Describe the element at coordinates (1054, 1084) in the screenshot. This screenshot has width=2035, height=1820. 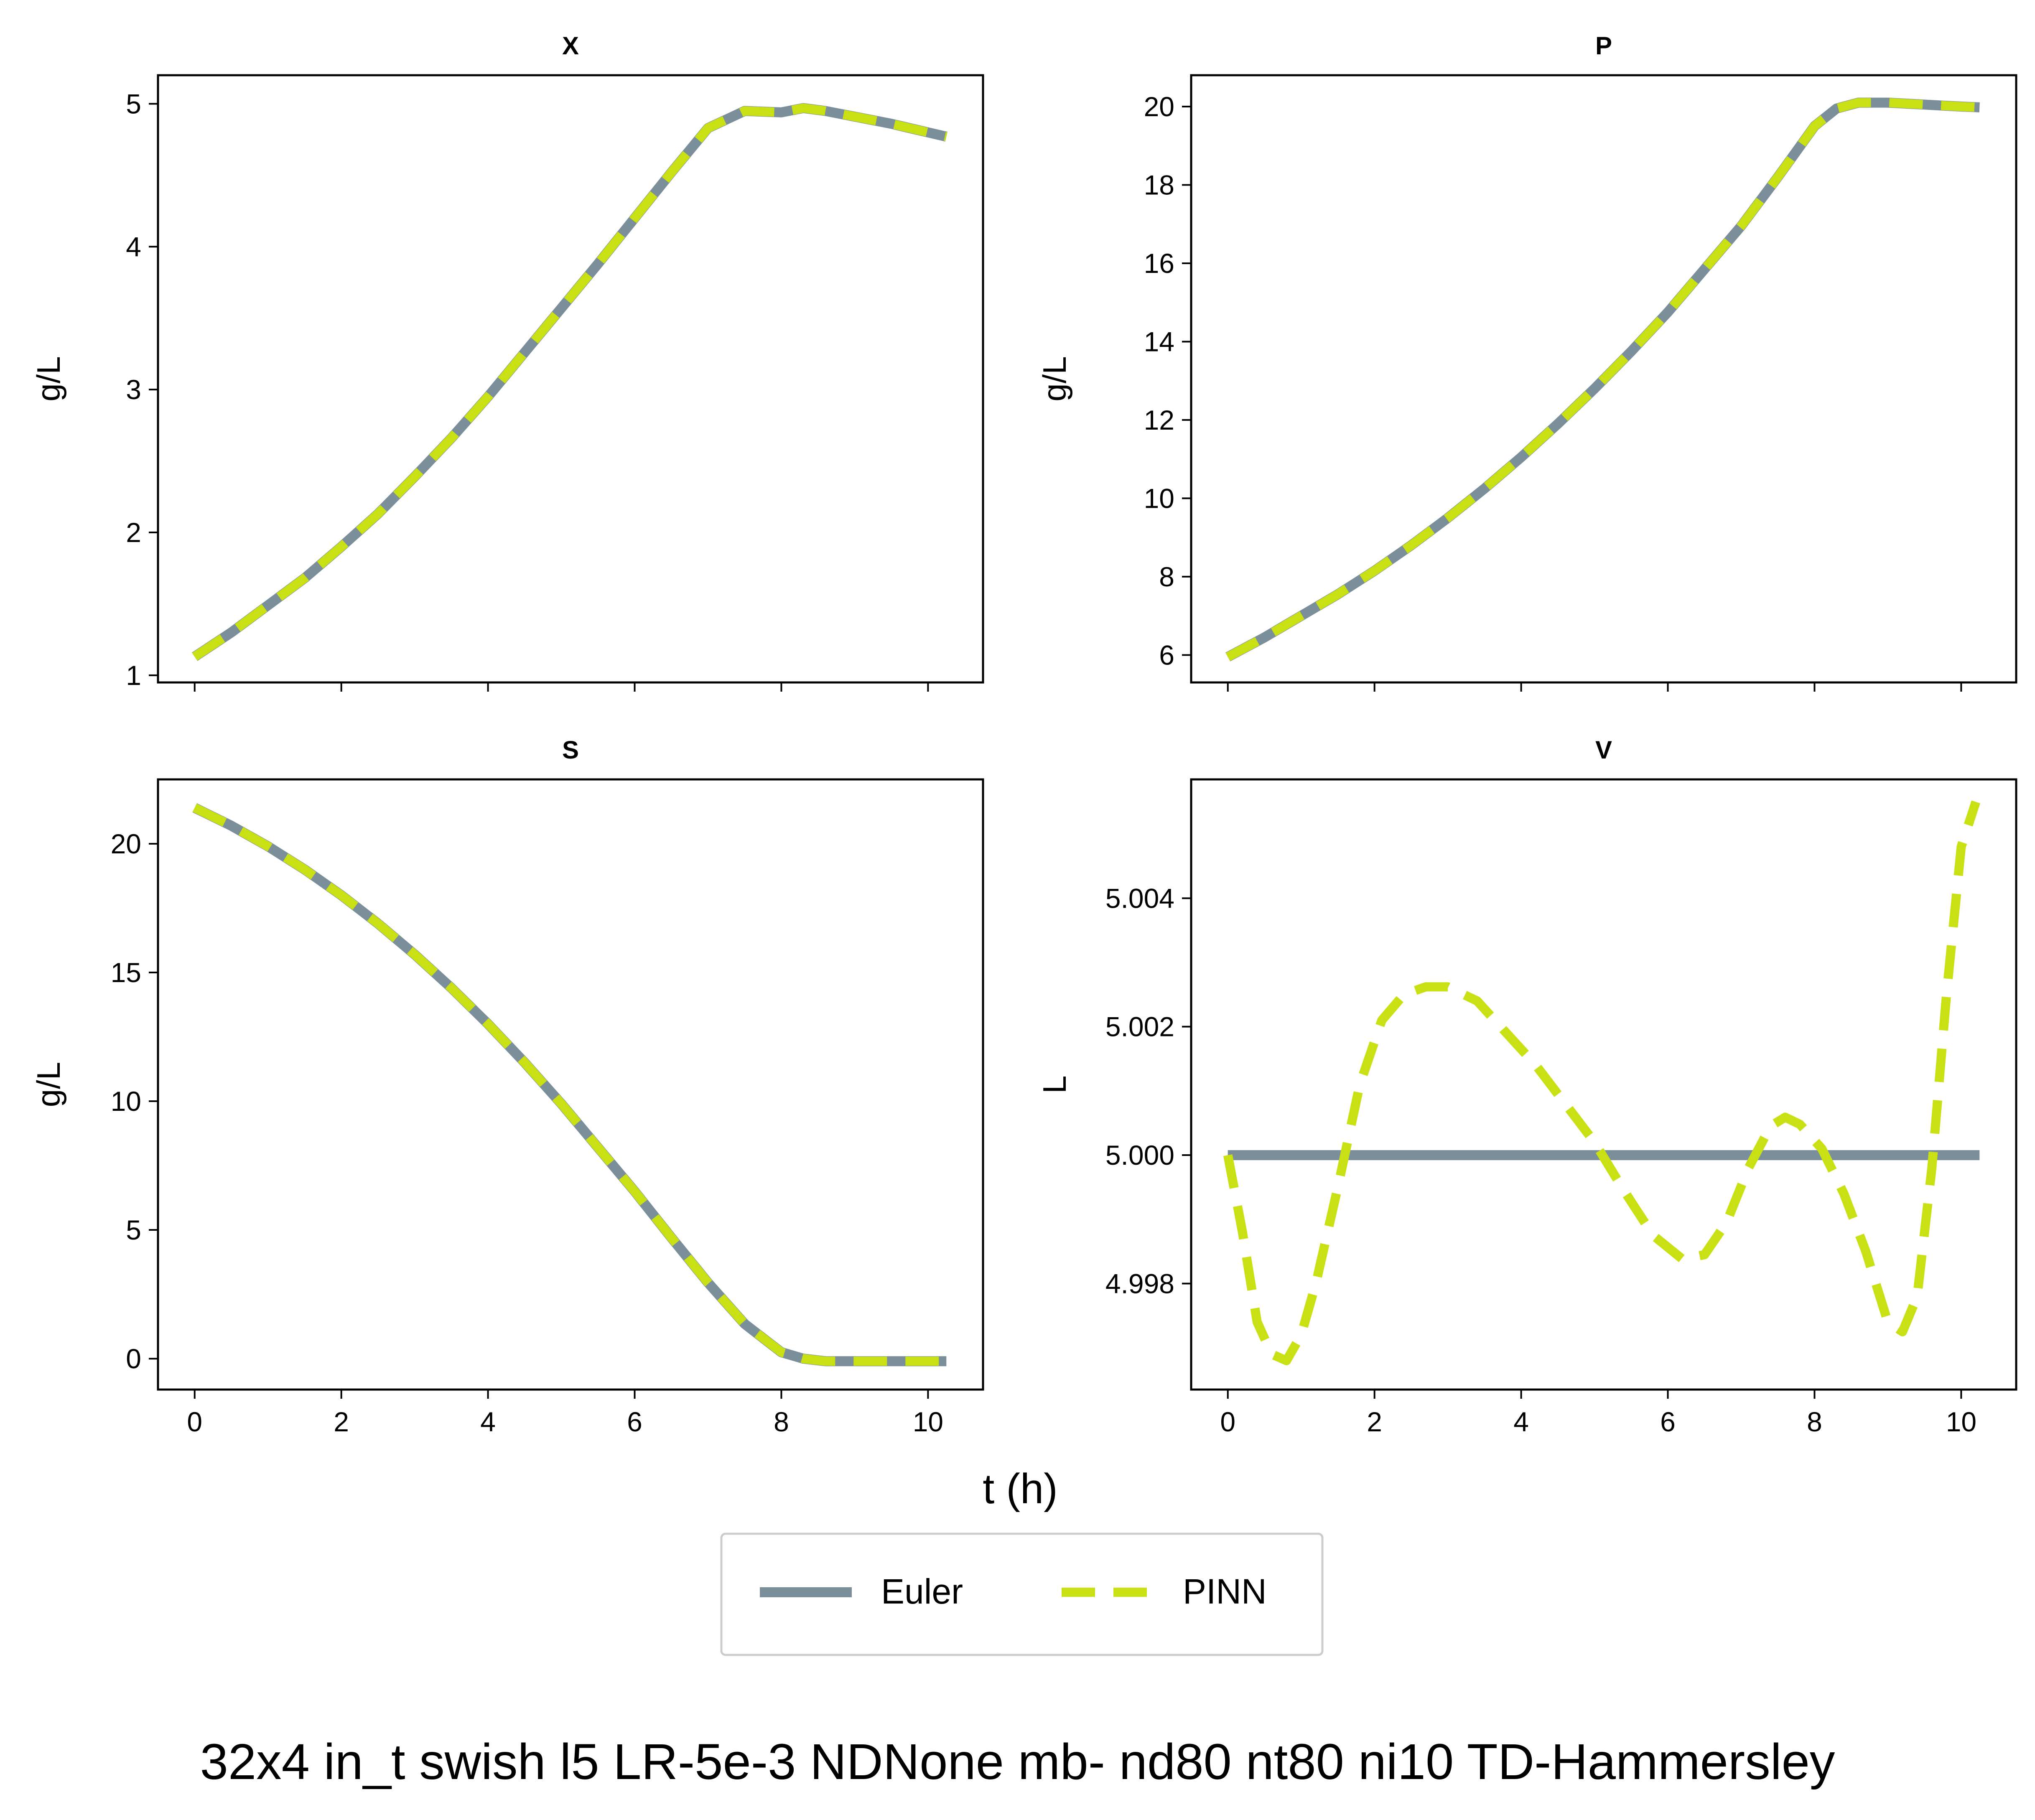
I see `y-axis-label: L` at that location.